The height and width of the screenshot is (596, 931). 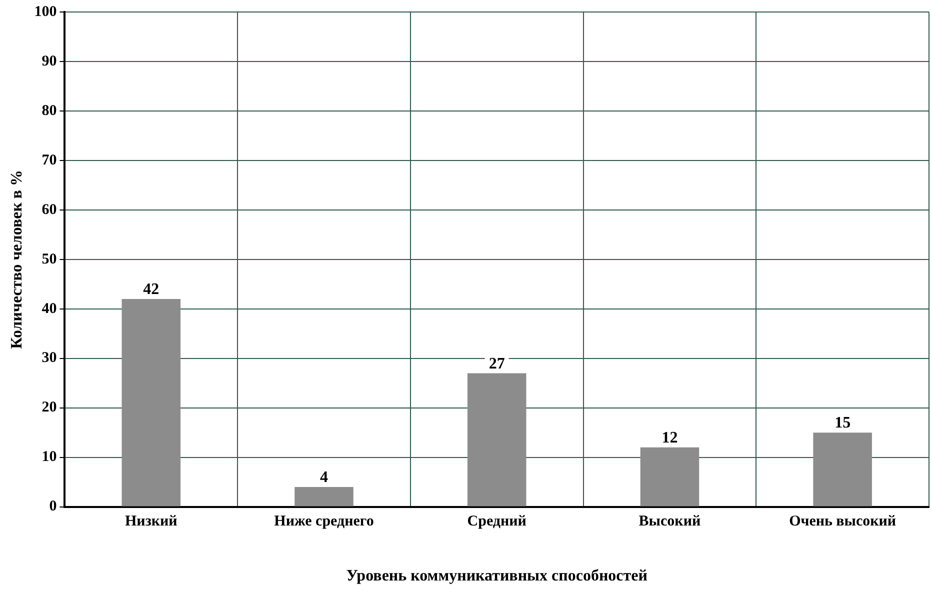 I want to click on x-tick-label: Очень высокий, so click(x=842, y=522).